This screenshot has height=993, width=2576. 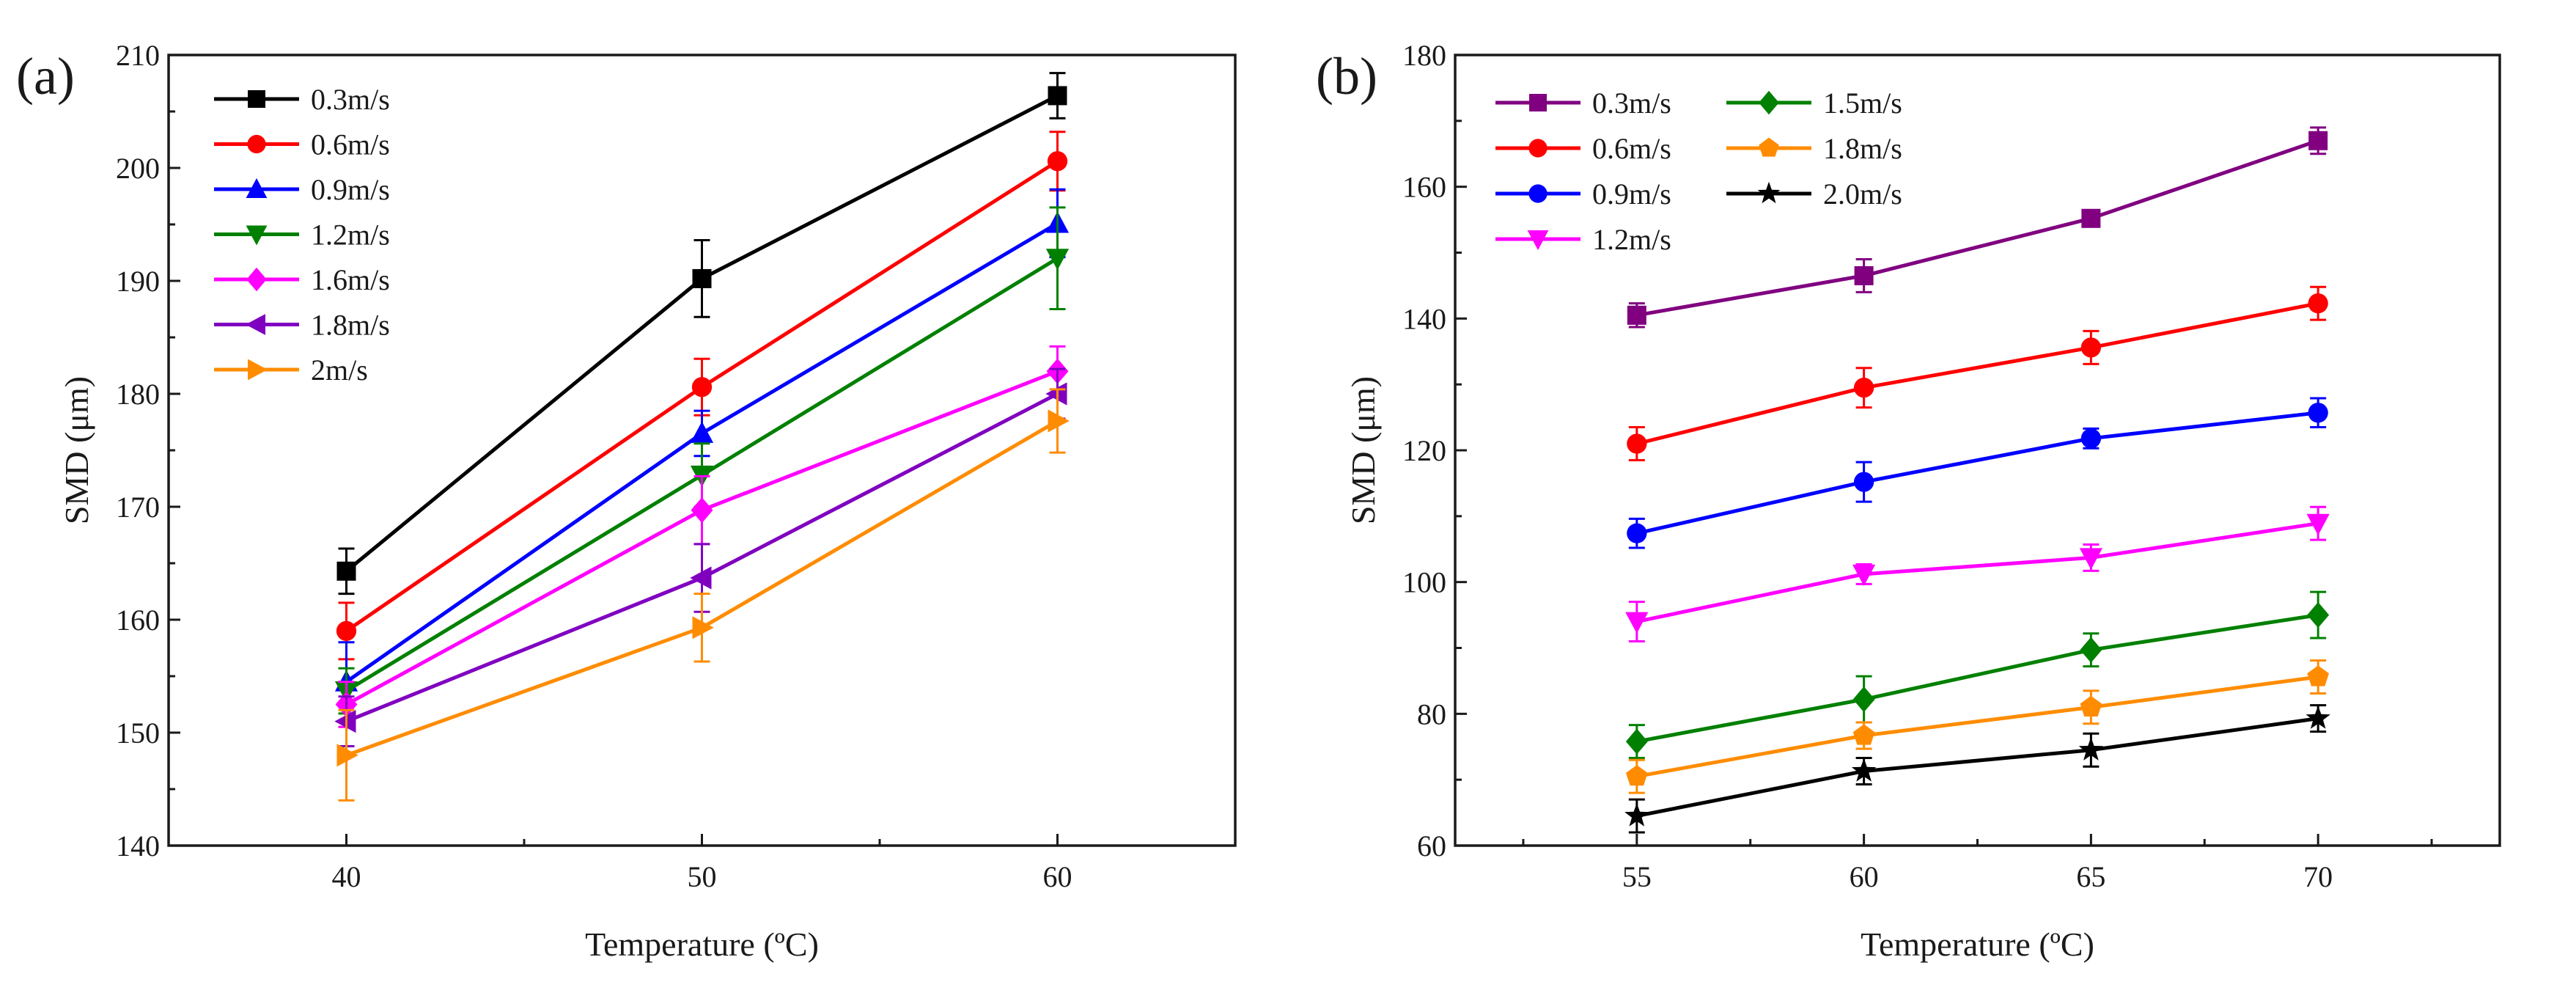 I want to click on a-panel-label: (a), so click(x=45, y=76).